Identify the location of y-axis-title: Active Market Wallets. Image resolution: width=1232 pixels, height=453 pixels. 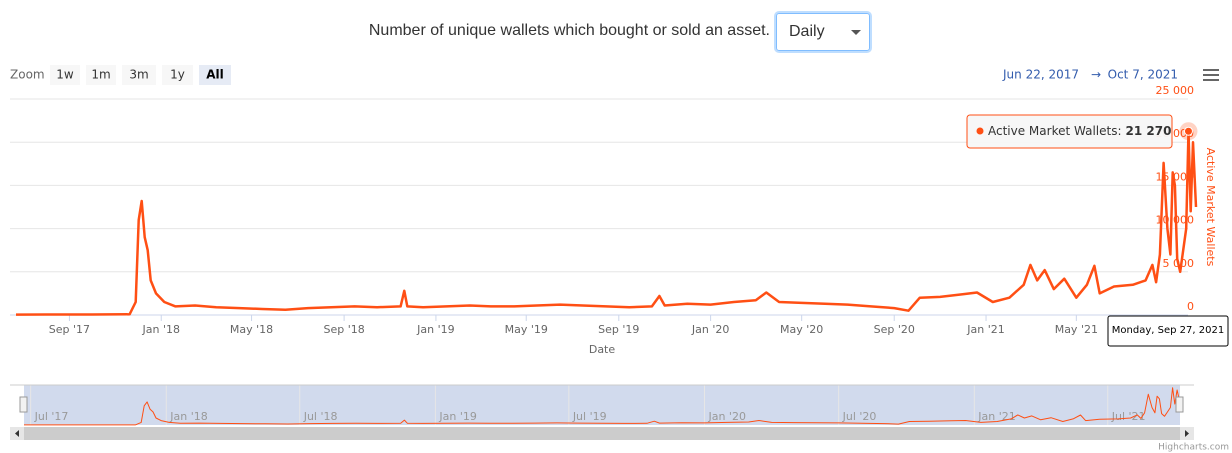
(1210, 207).